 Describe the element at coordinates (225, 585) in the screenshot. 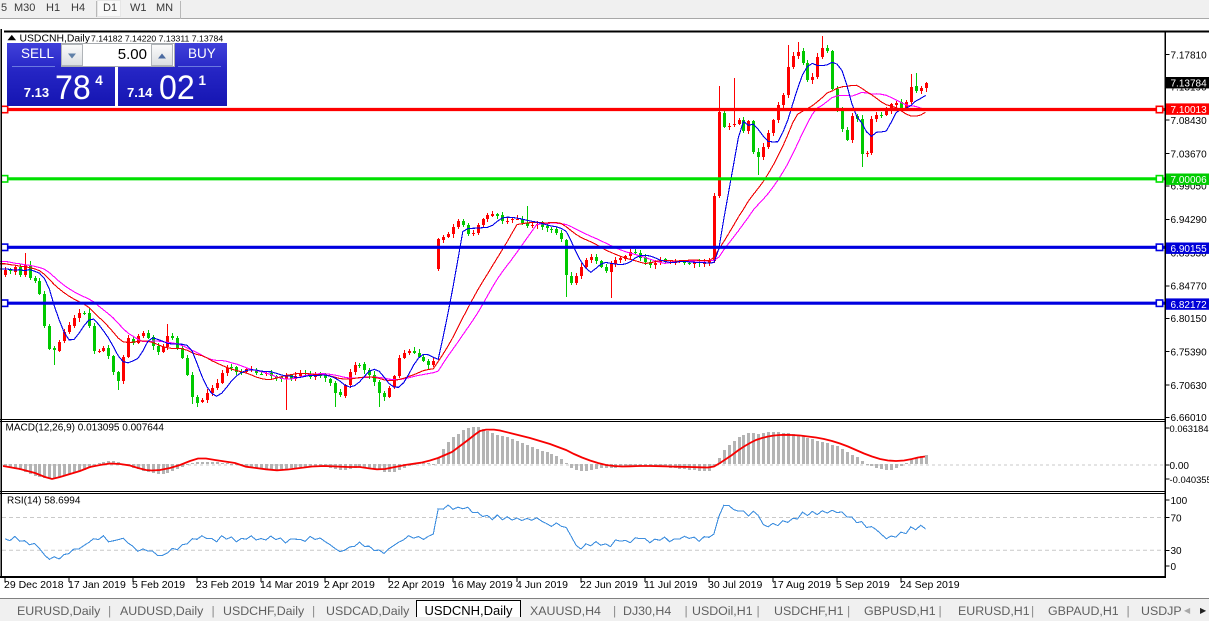

I see `svg-text: 23 Feb 2019` at that location.